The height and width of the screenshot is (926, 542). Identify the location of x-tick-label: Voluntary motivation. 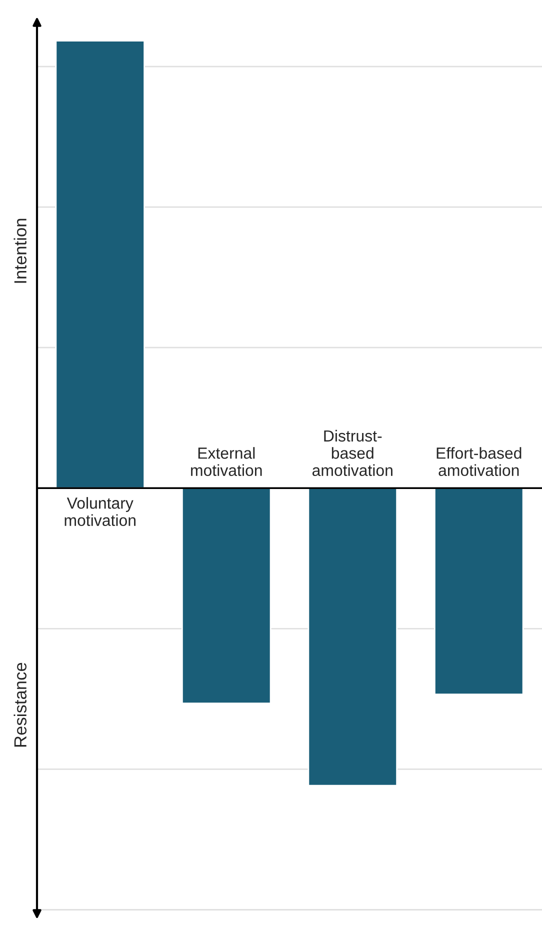
(100, 511).